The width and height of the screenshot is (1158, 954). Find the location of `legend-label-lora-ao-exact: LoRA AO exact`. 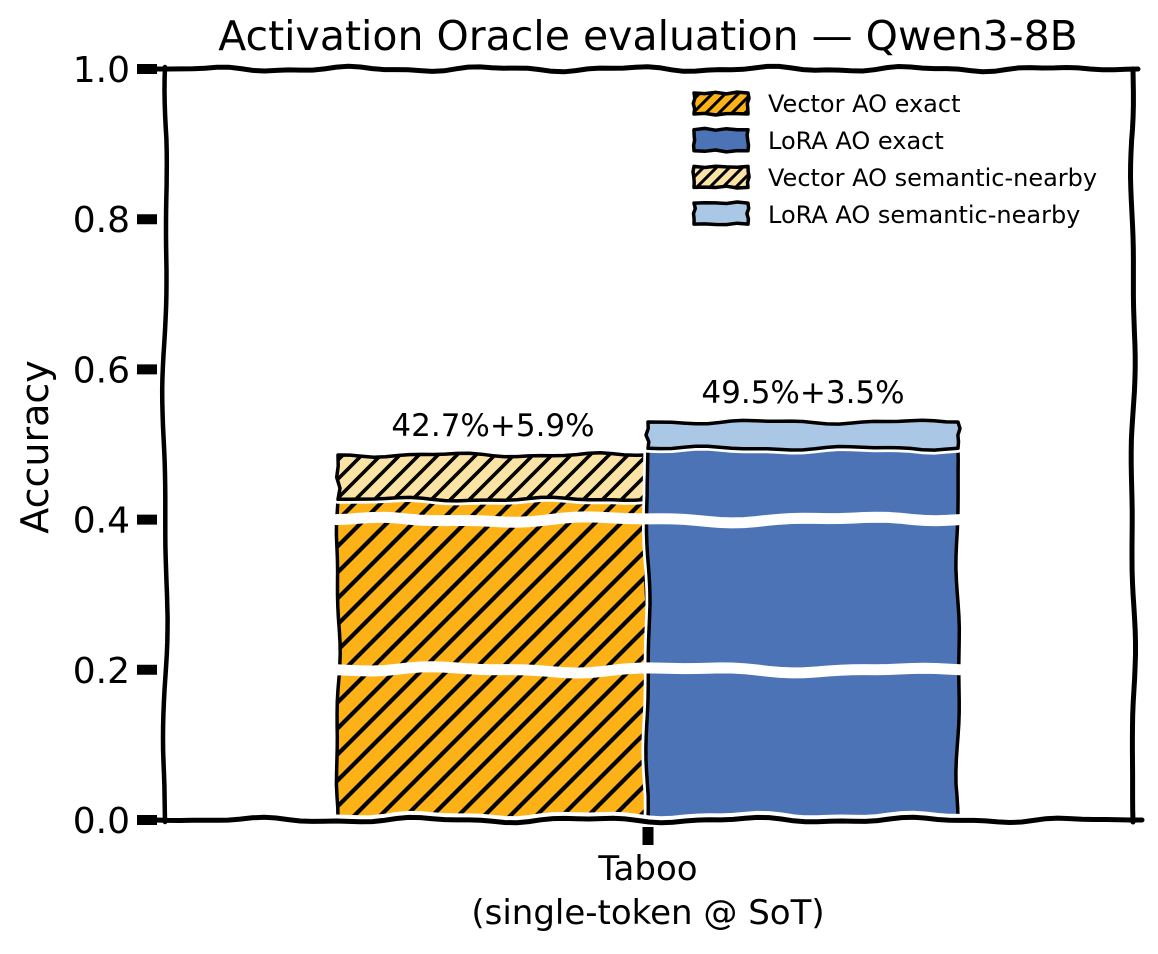

legend-label-lora-ao-exact: LoRA AO exact is located at coordinates (856, 141).